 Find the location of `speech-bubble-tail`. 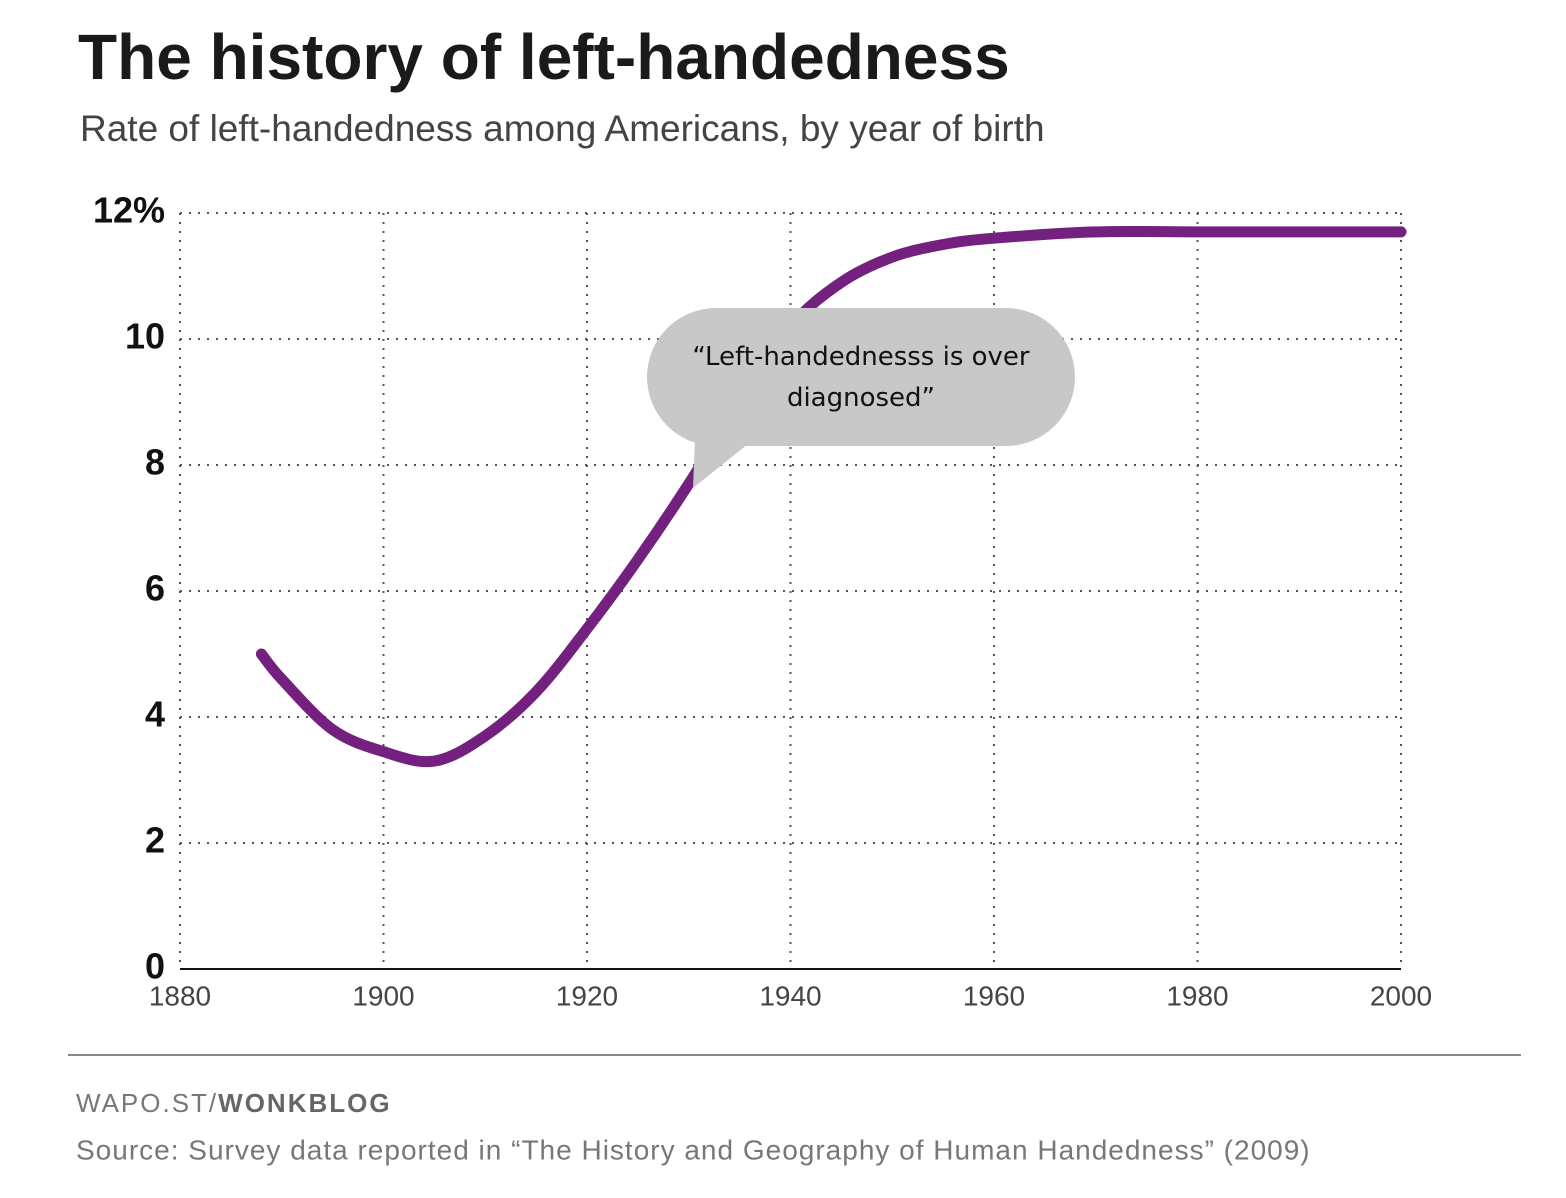

speech-bubble-tail is located at coordinates (720, 464).